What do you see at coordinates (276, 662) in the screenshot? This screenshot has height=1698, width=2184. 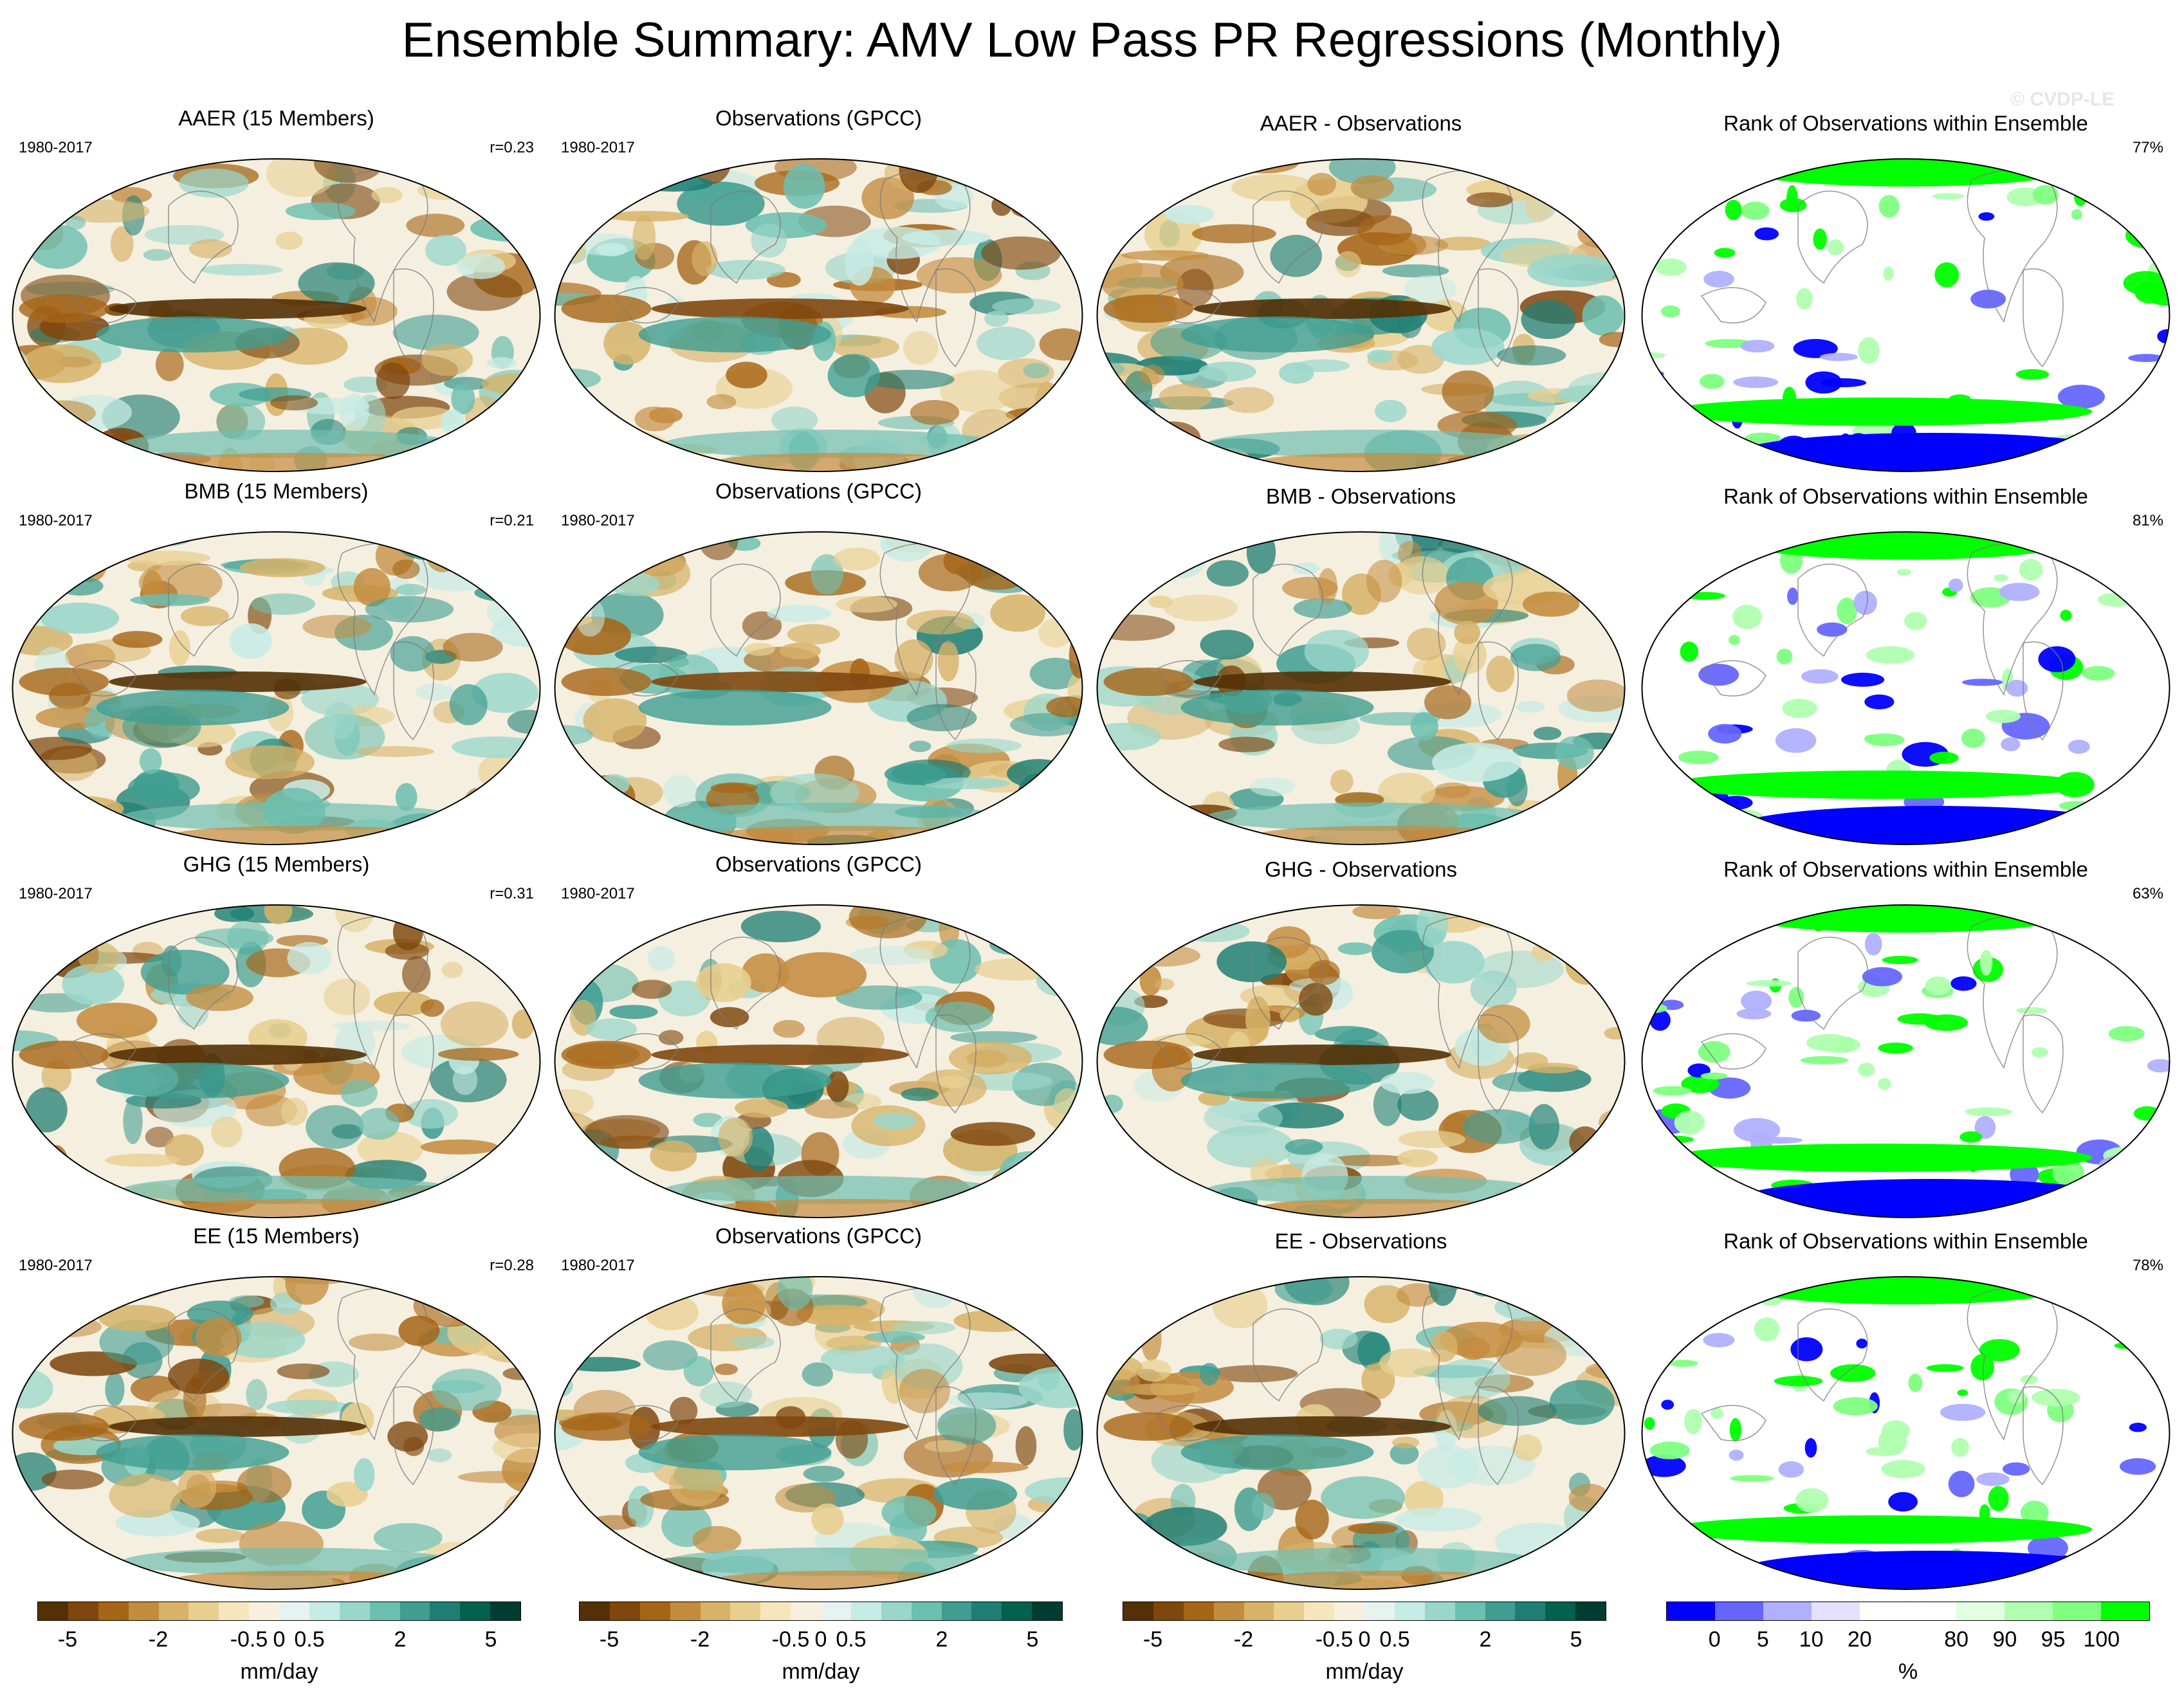 I see `map-panel-bmb-model: BMB (15 Members) 1980-2017 r=0.21` at bounding box center [276, 662].